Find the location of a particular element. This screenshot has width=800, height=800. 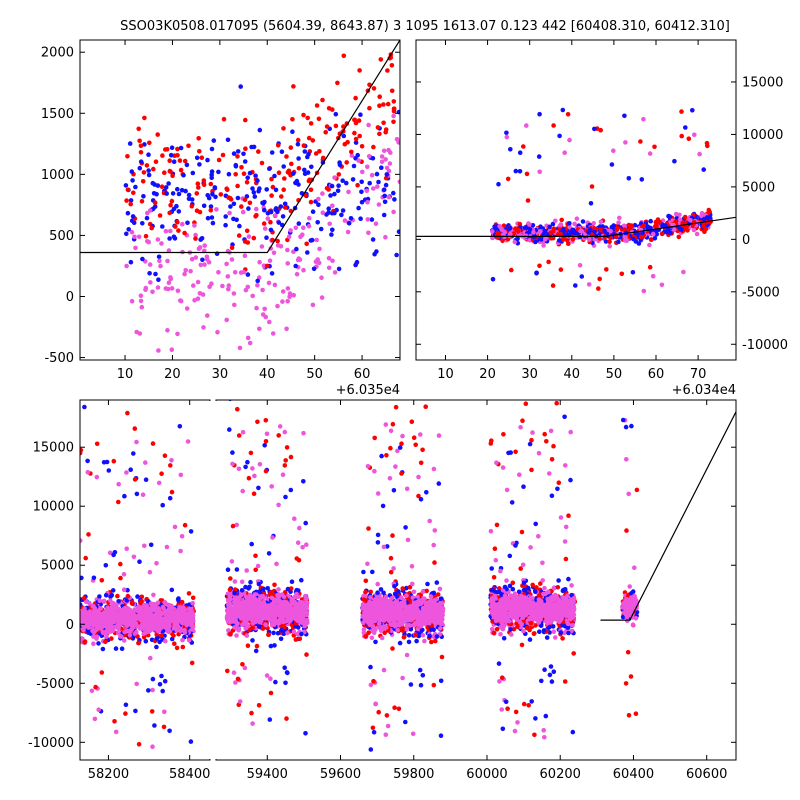

top-right-xtick-label: 60 is located at coordinates (656, 374).